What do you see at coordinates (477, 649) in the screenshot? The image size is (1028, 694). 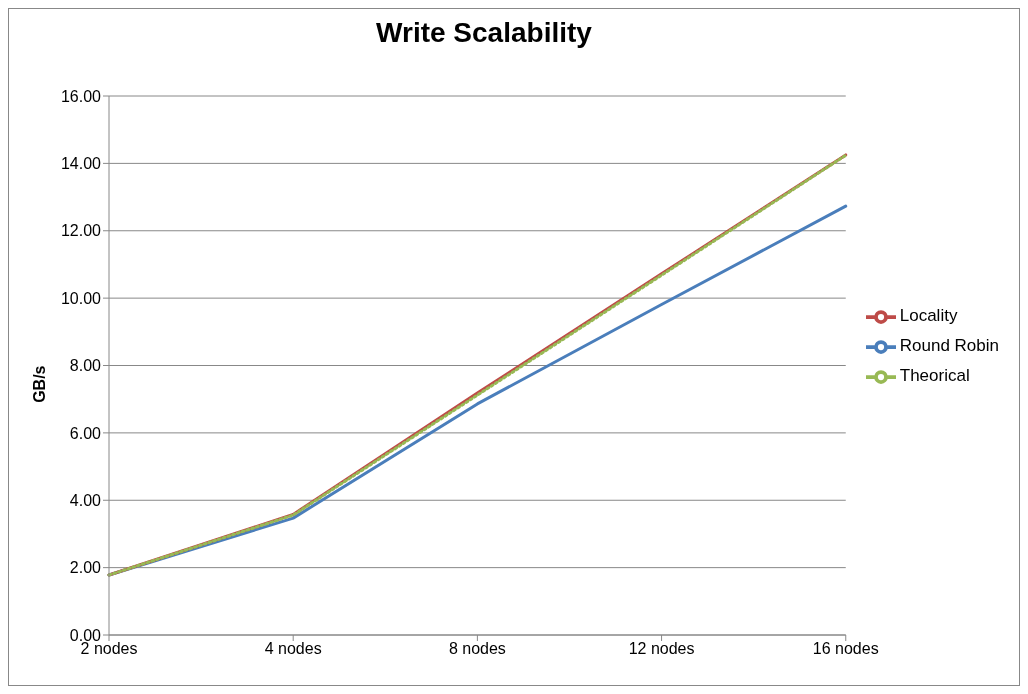 I see `x-tick-label: 8 nodes` at bounding box center [477, 649].